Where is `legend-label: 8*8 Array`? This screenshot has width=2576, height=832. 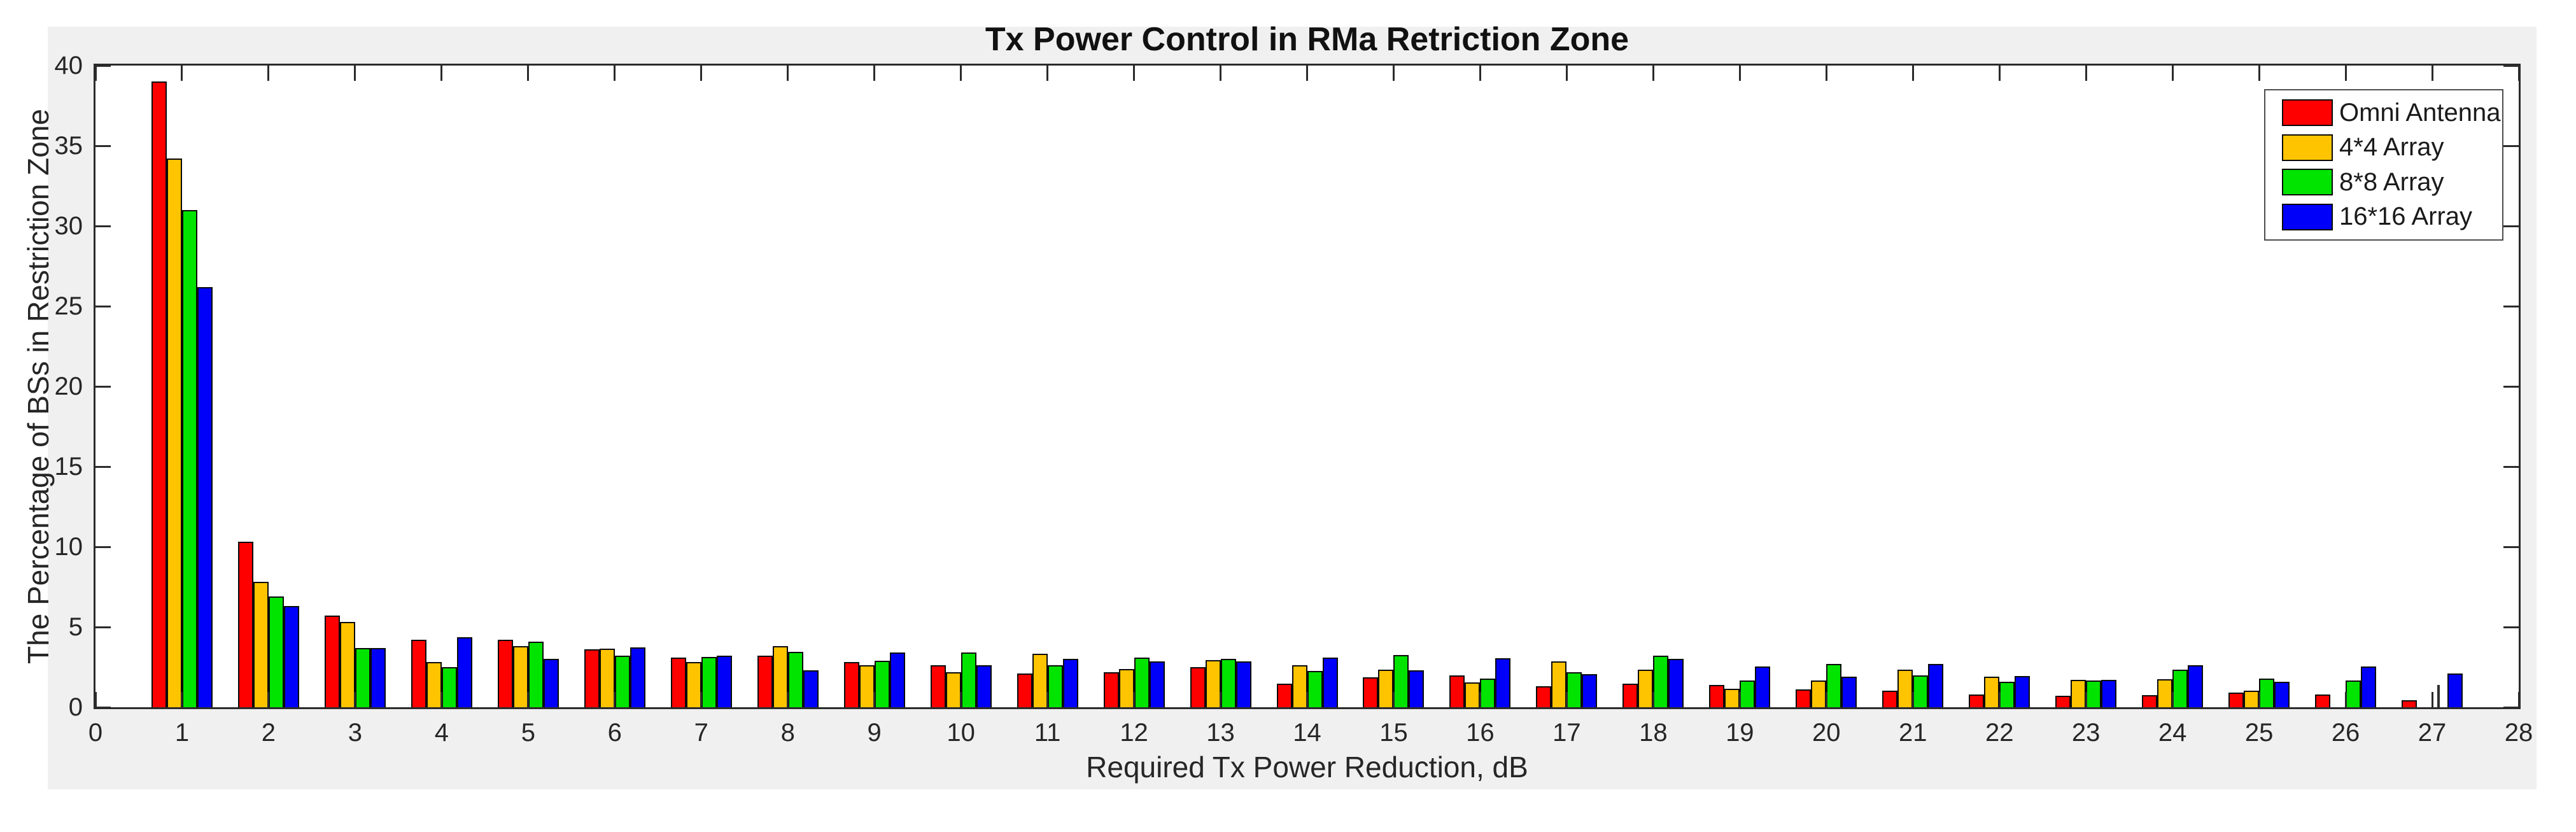 legend-label: 8*8 Array is located at coordinates (2392, 181).